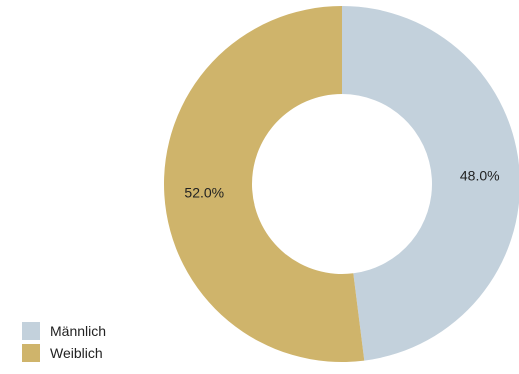 This screenshot has height=374, width=519. Describe the element at coordinates (480, 175) in the screenshot. I see `slice-label-maennlich: 48.0%` at that location.